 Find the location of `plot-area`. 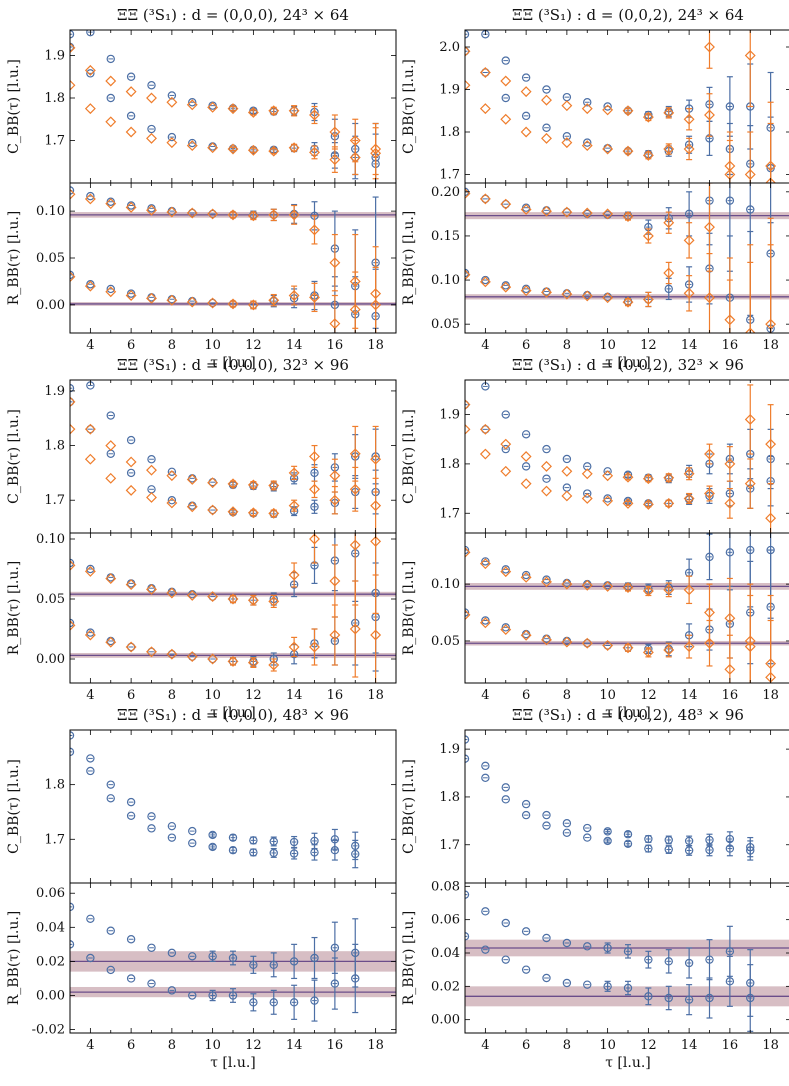

plot-area is located at coordinates (233, 962).